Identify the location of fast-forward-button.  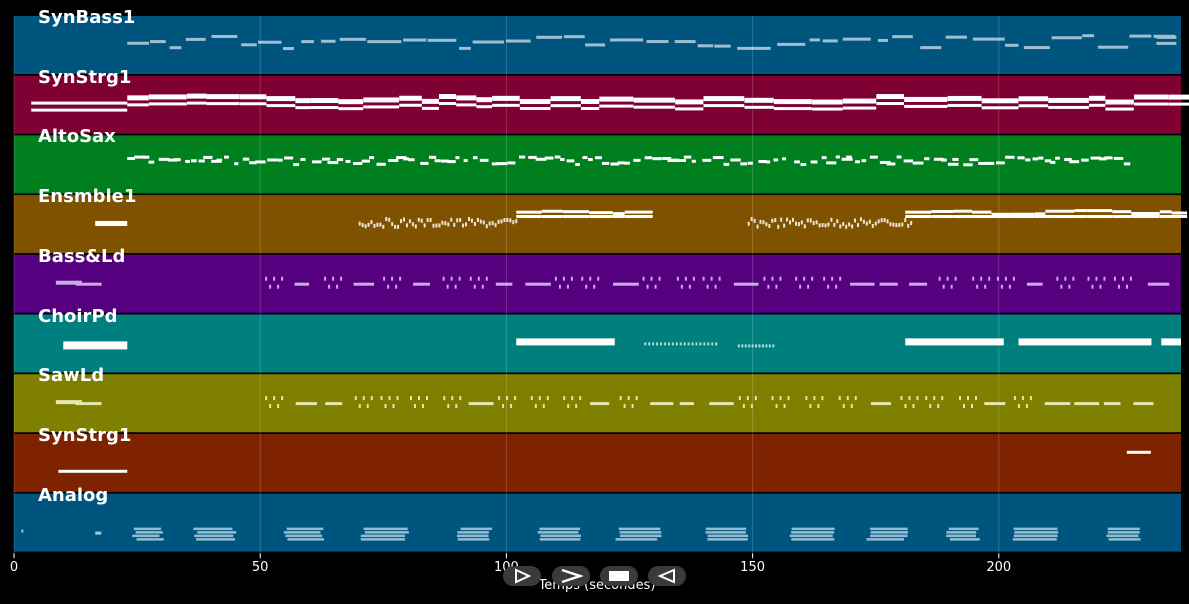
(571, 576).